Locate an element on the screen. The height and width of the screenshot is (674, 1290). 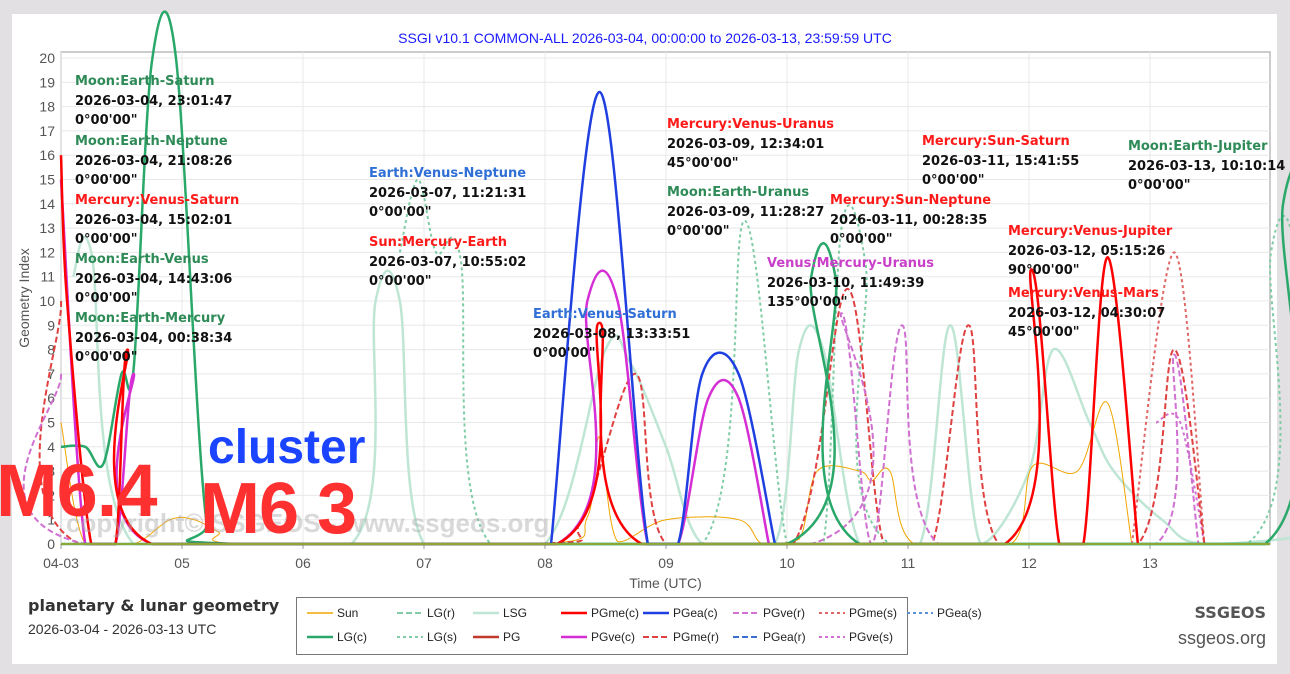
legend-item: PGve(s) is located at coordinates (856, 637).